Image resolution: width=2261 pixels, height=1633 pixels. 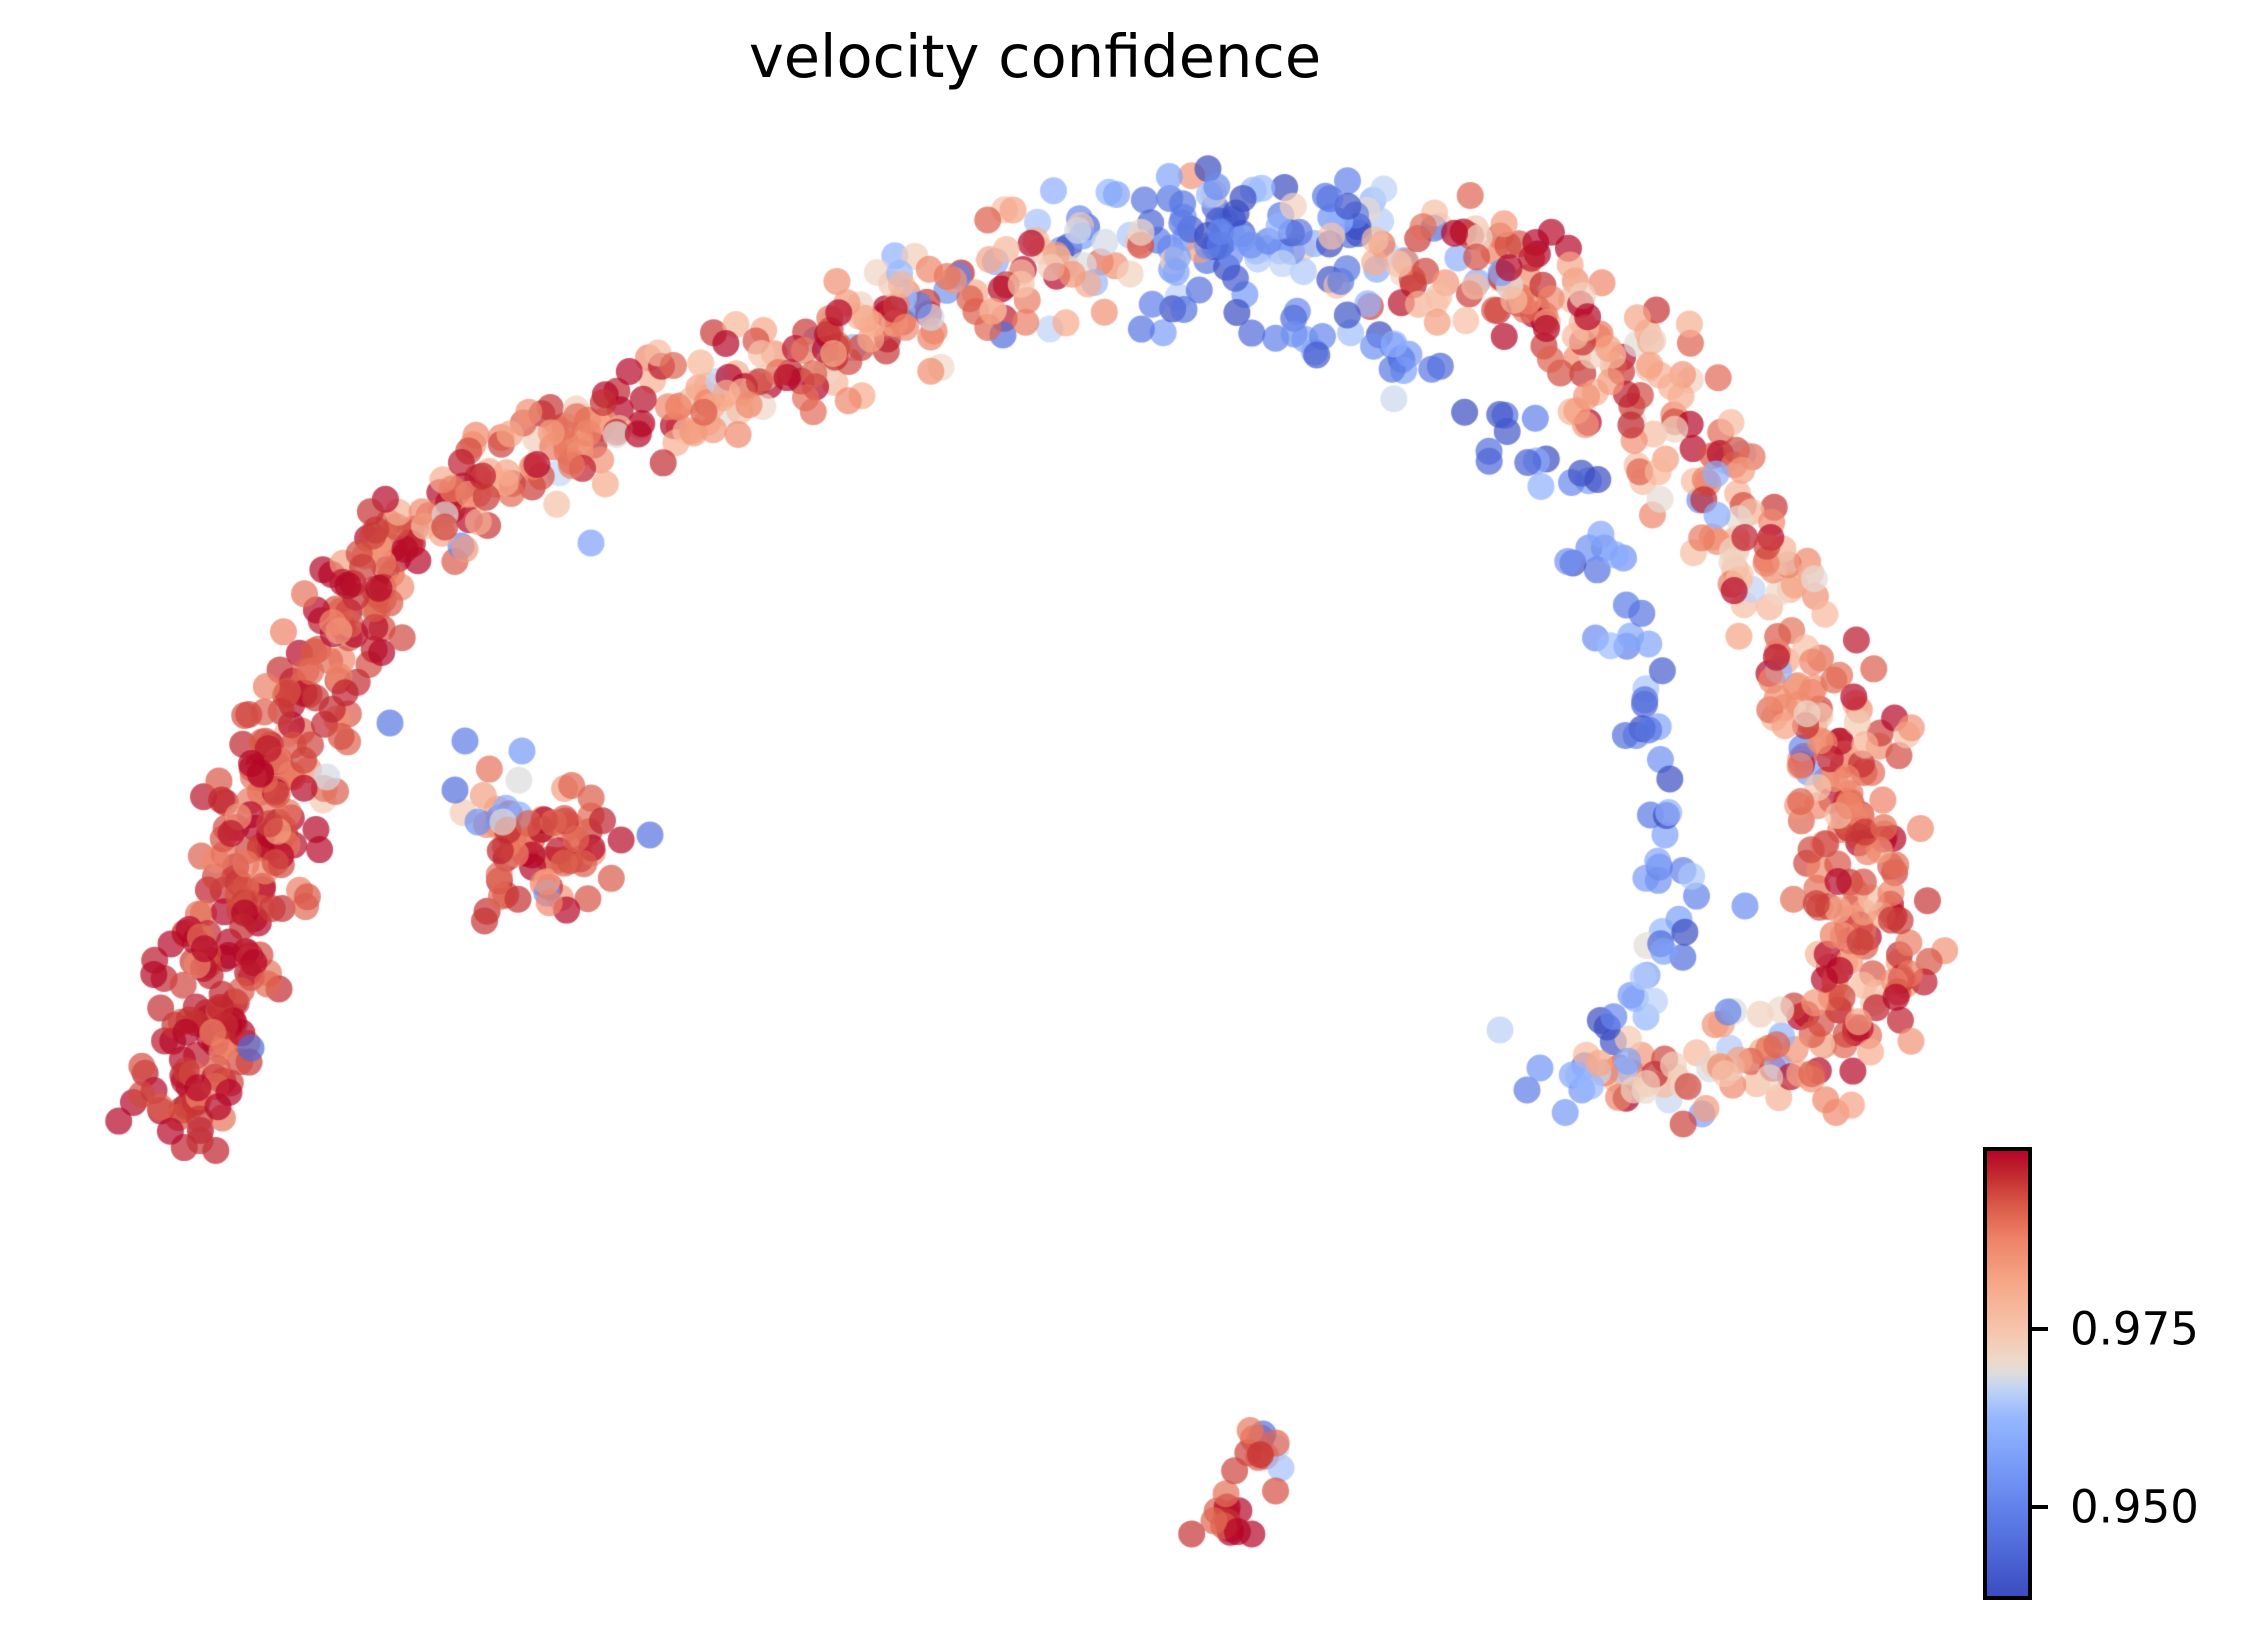 What do you see at coordinates (1035, 56) in the screenshot?
I see `chart-title: velocity confidence` at bounding box center [1035, 56].